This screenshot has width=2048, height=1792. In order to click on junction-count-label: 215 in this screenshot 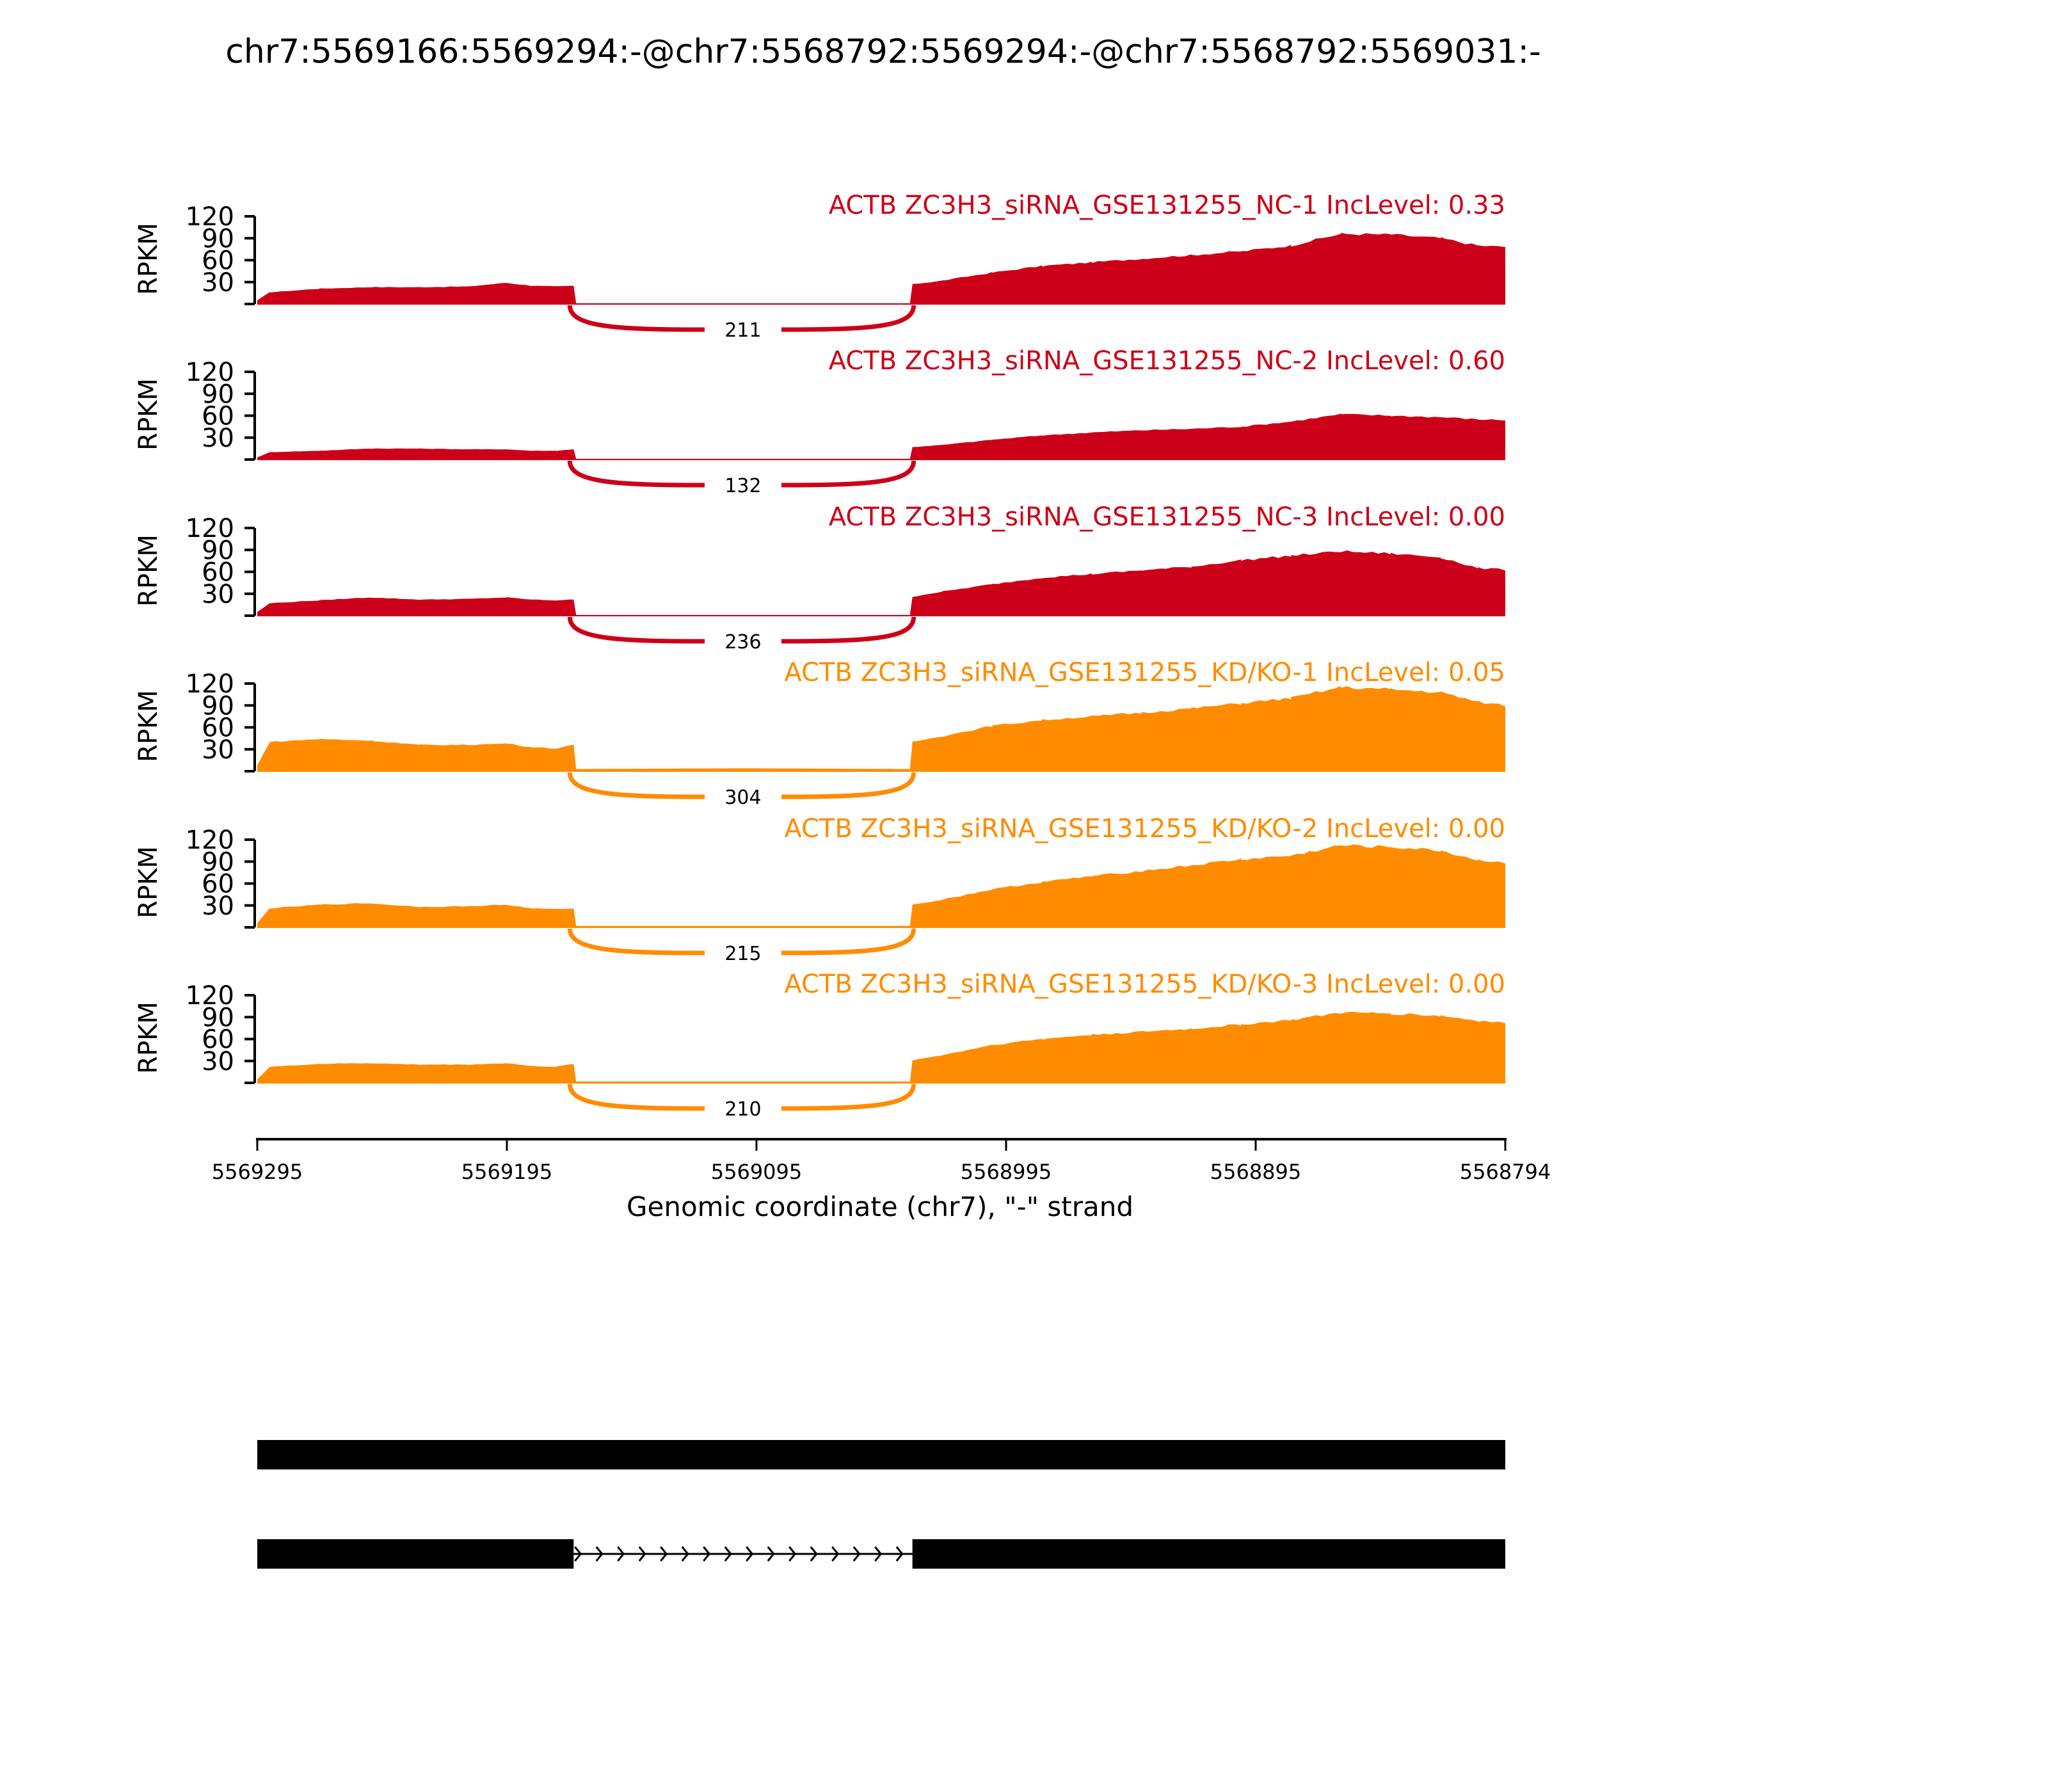, I will do `click(742, 954)`.